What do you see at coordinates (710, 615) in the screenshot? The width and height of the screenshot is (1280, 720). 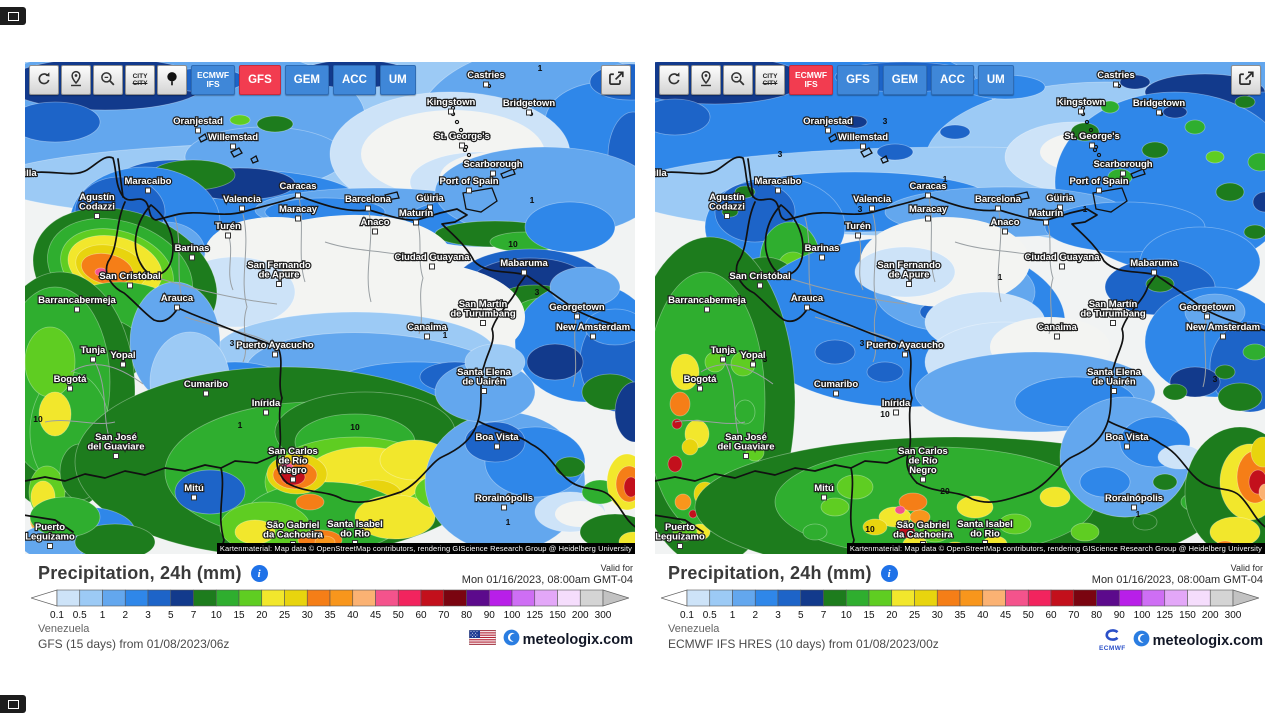 I see `svg-text: 0.5` at bounding box center [710, 615].